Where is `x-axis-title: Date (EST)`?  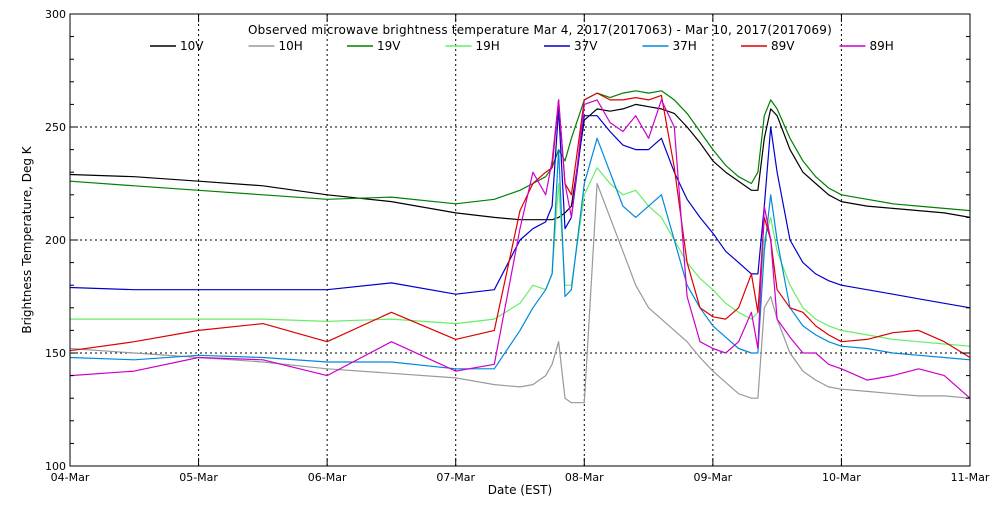
x-axis-title: Date (EST) is located at coordinates (520, 490).